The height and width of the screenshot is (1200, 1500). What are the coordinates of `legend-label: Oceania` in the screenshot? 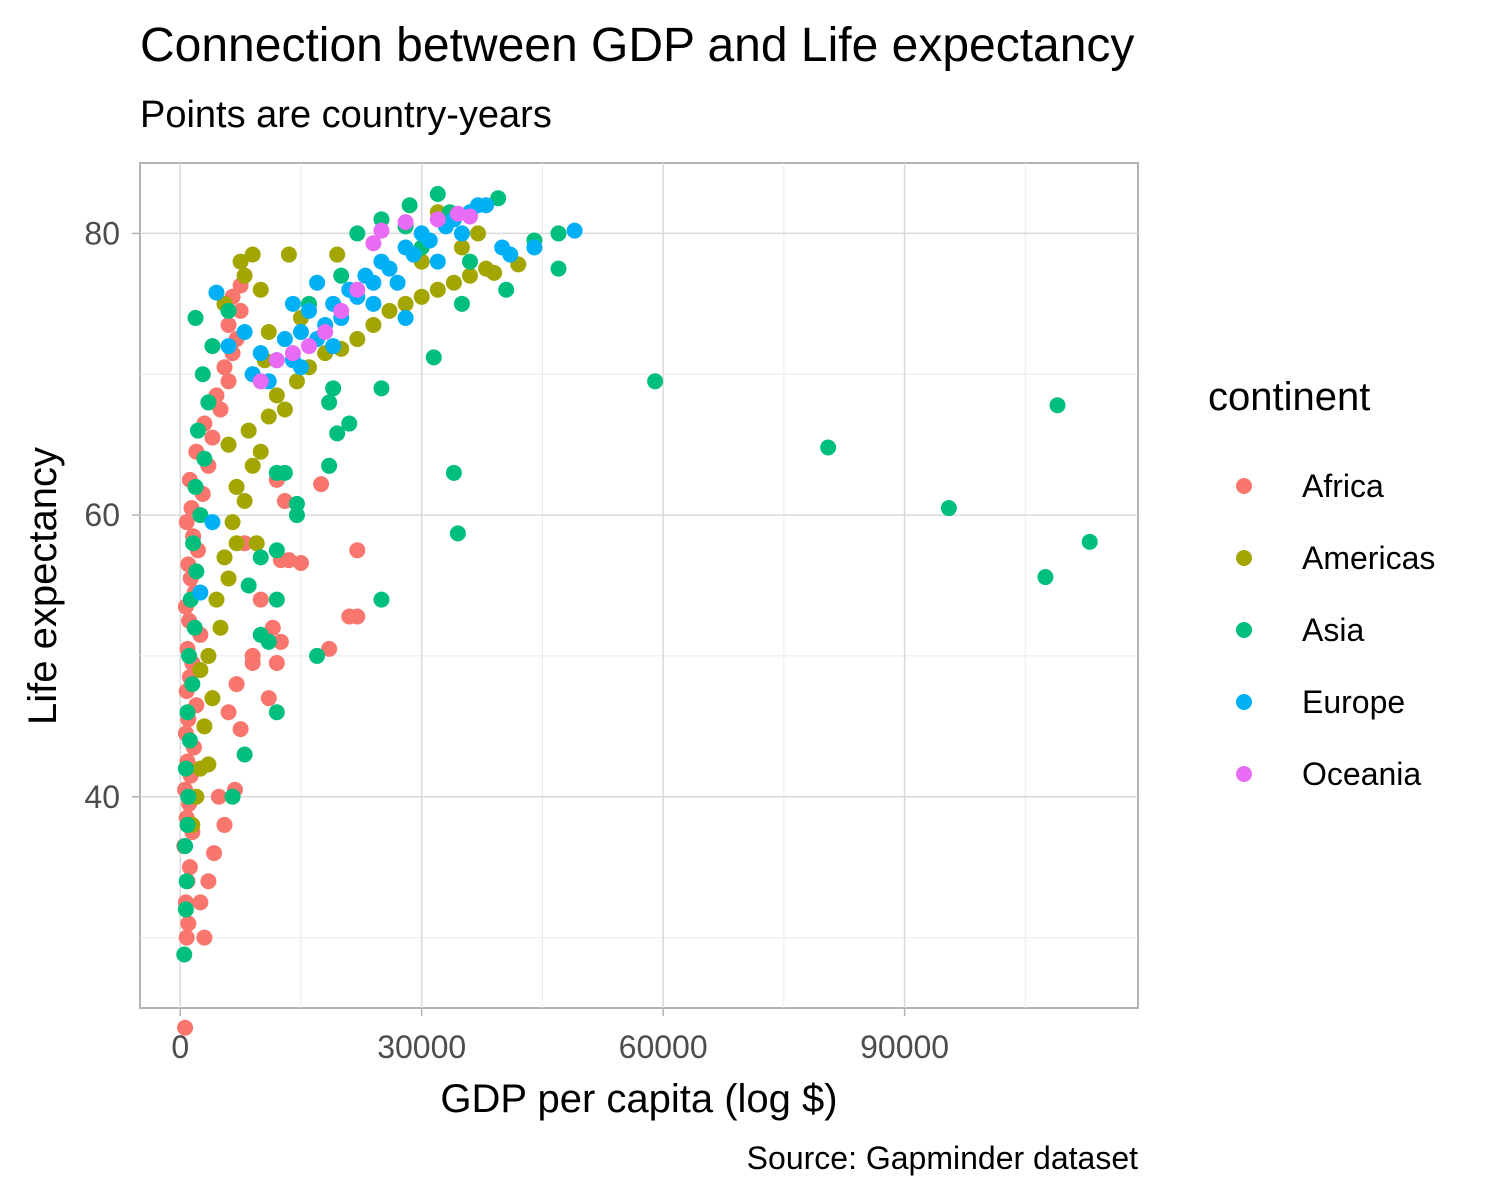 It's located at (1362, 773).